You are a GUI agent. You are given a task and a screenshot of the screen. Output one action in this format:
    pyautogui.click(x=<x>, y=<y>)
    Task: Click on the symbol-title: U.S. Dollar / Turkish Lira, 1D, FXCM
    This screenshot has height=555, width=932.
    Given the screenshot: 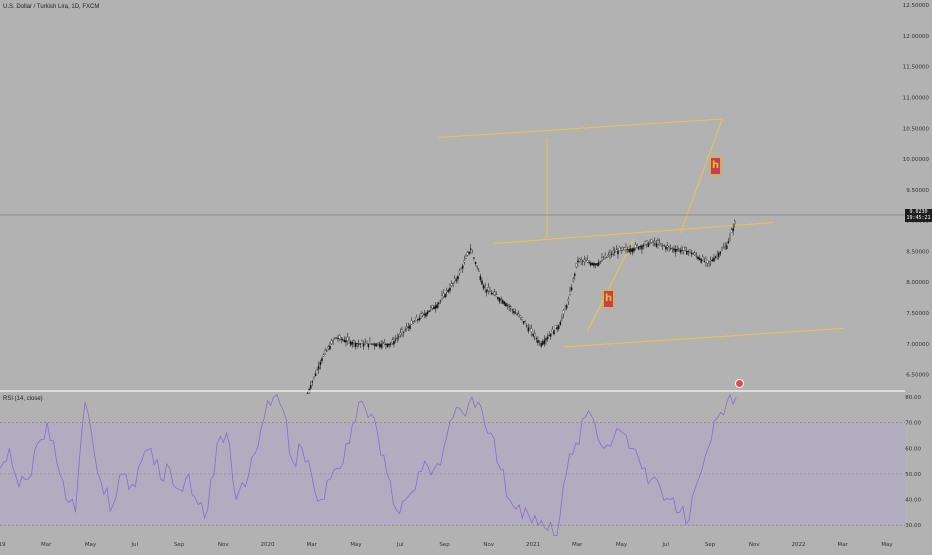 What is the action you would take?
    pyautogui.click(x=51, y=7)
    